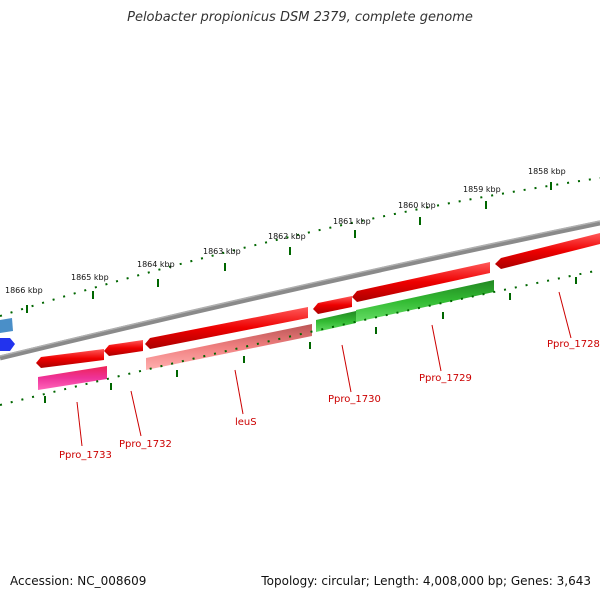  What do you see at coordinates (445, 378) in the screenshot?
I see `gene-label: Ppro_1729` at bounding box center [445, 378].